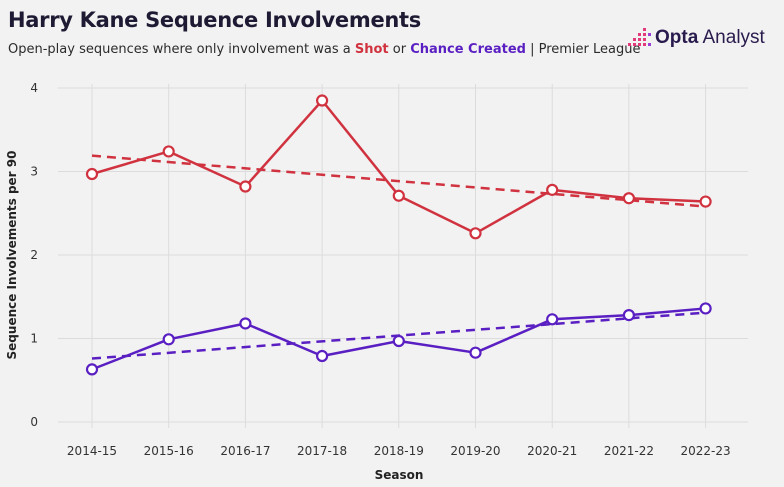  Describe the element at coordinates (639, 37) in the screenshot. I see `opta-dots-icon` at that location.